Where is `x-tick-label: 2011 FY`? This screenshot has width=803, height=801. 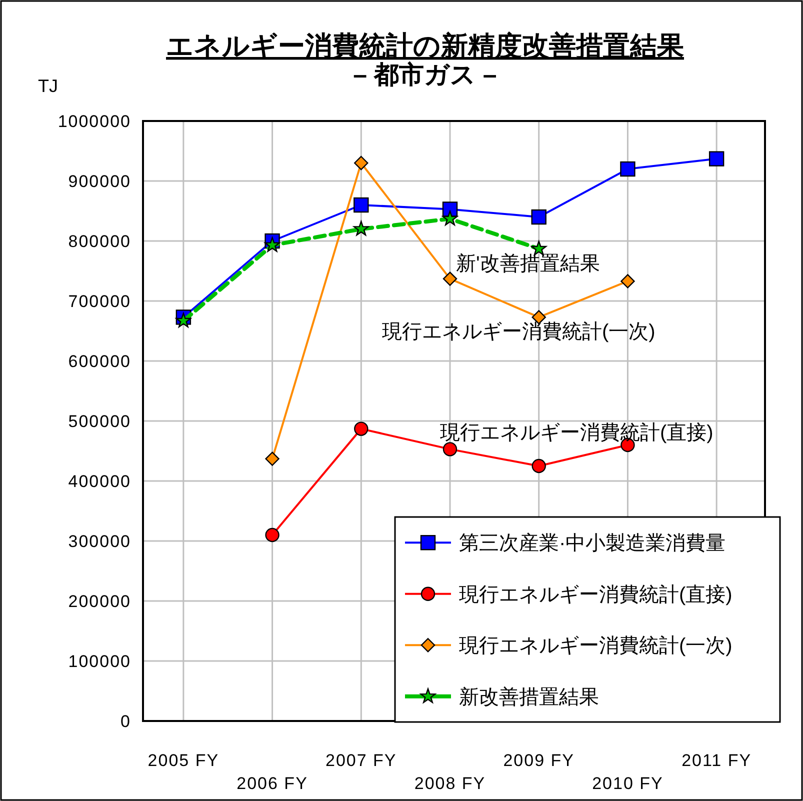 x-tick-label: 2011 FY is located at coordinates (717, 760).